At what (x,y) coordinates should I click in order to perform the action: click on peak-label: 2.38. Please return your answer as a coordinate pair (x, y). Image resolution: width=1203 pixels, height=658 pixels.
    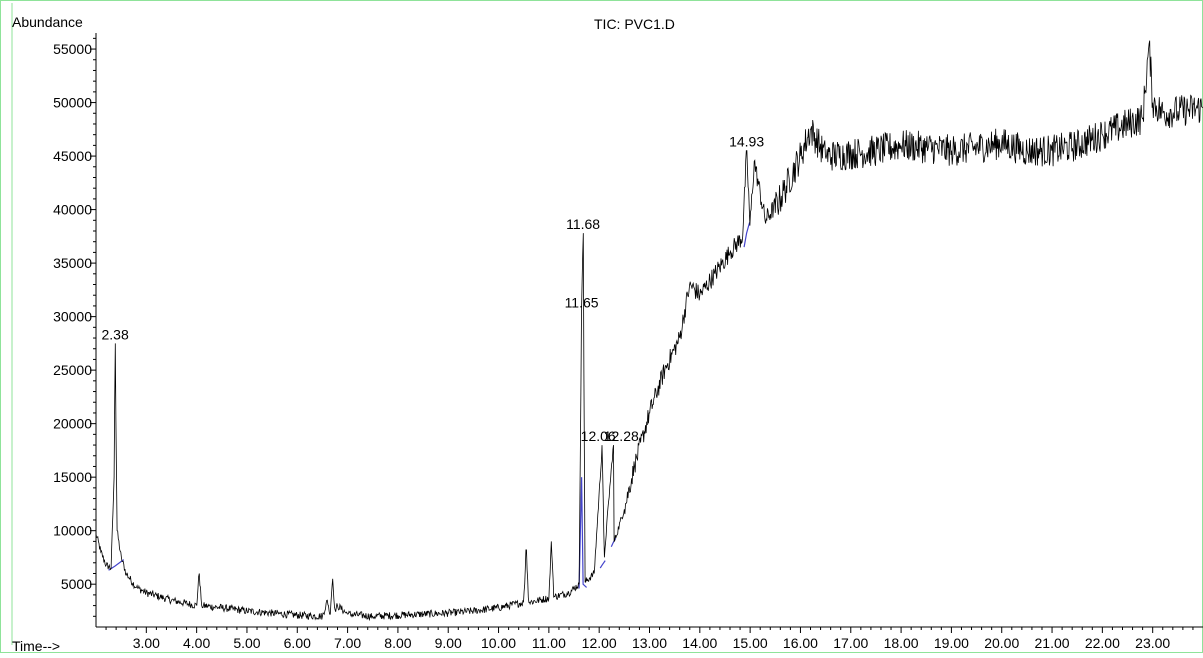
    Looking at the image, I should click on (114, 334).